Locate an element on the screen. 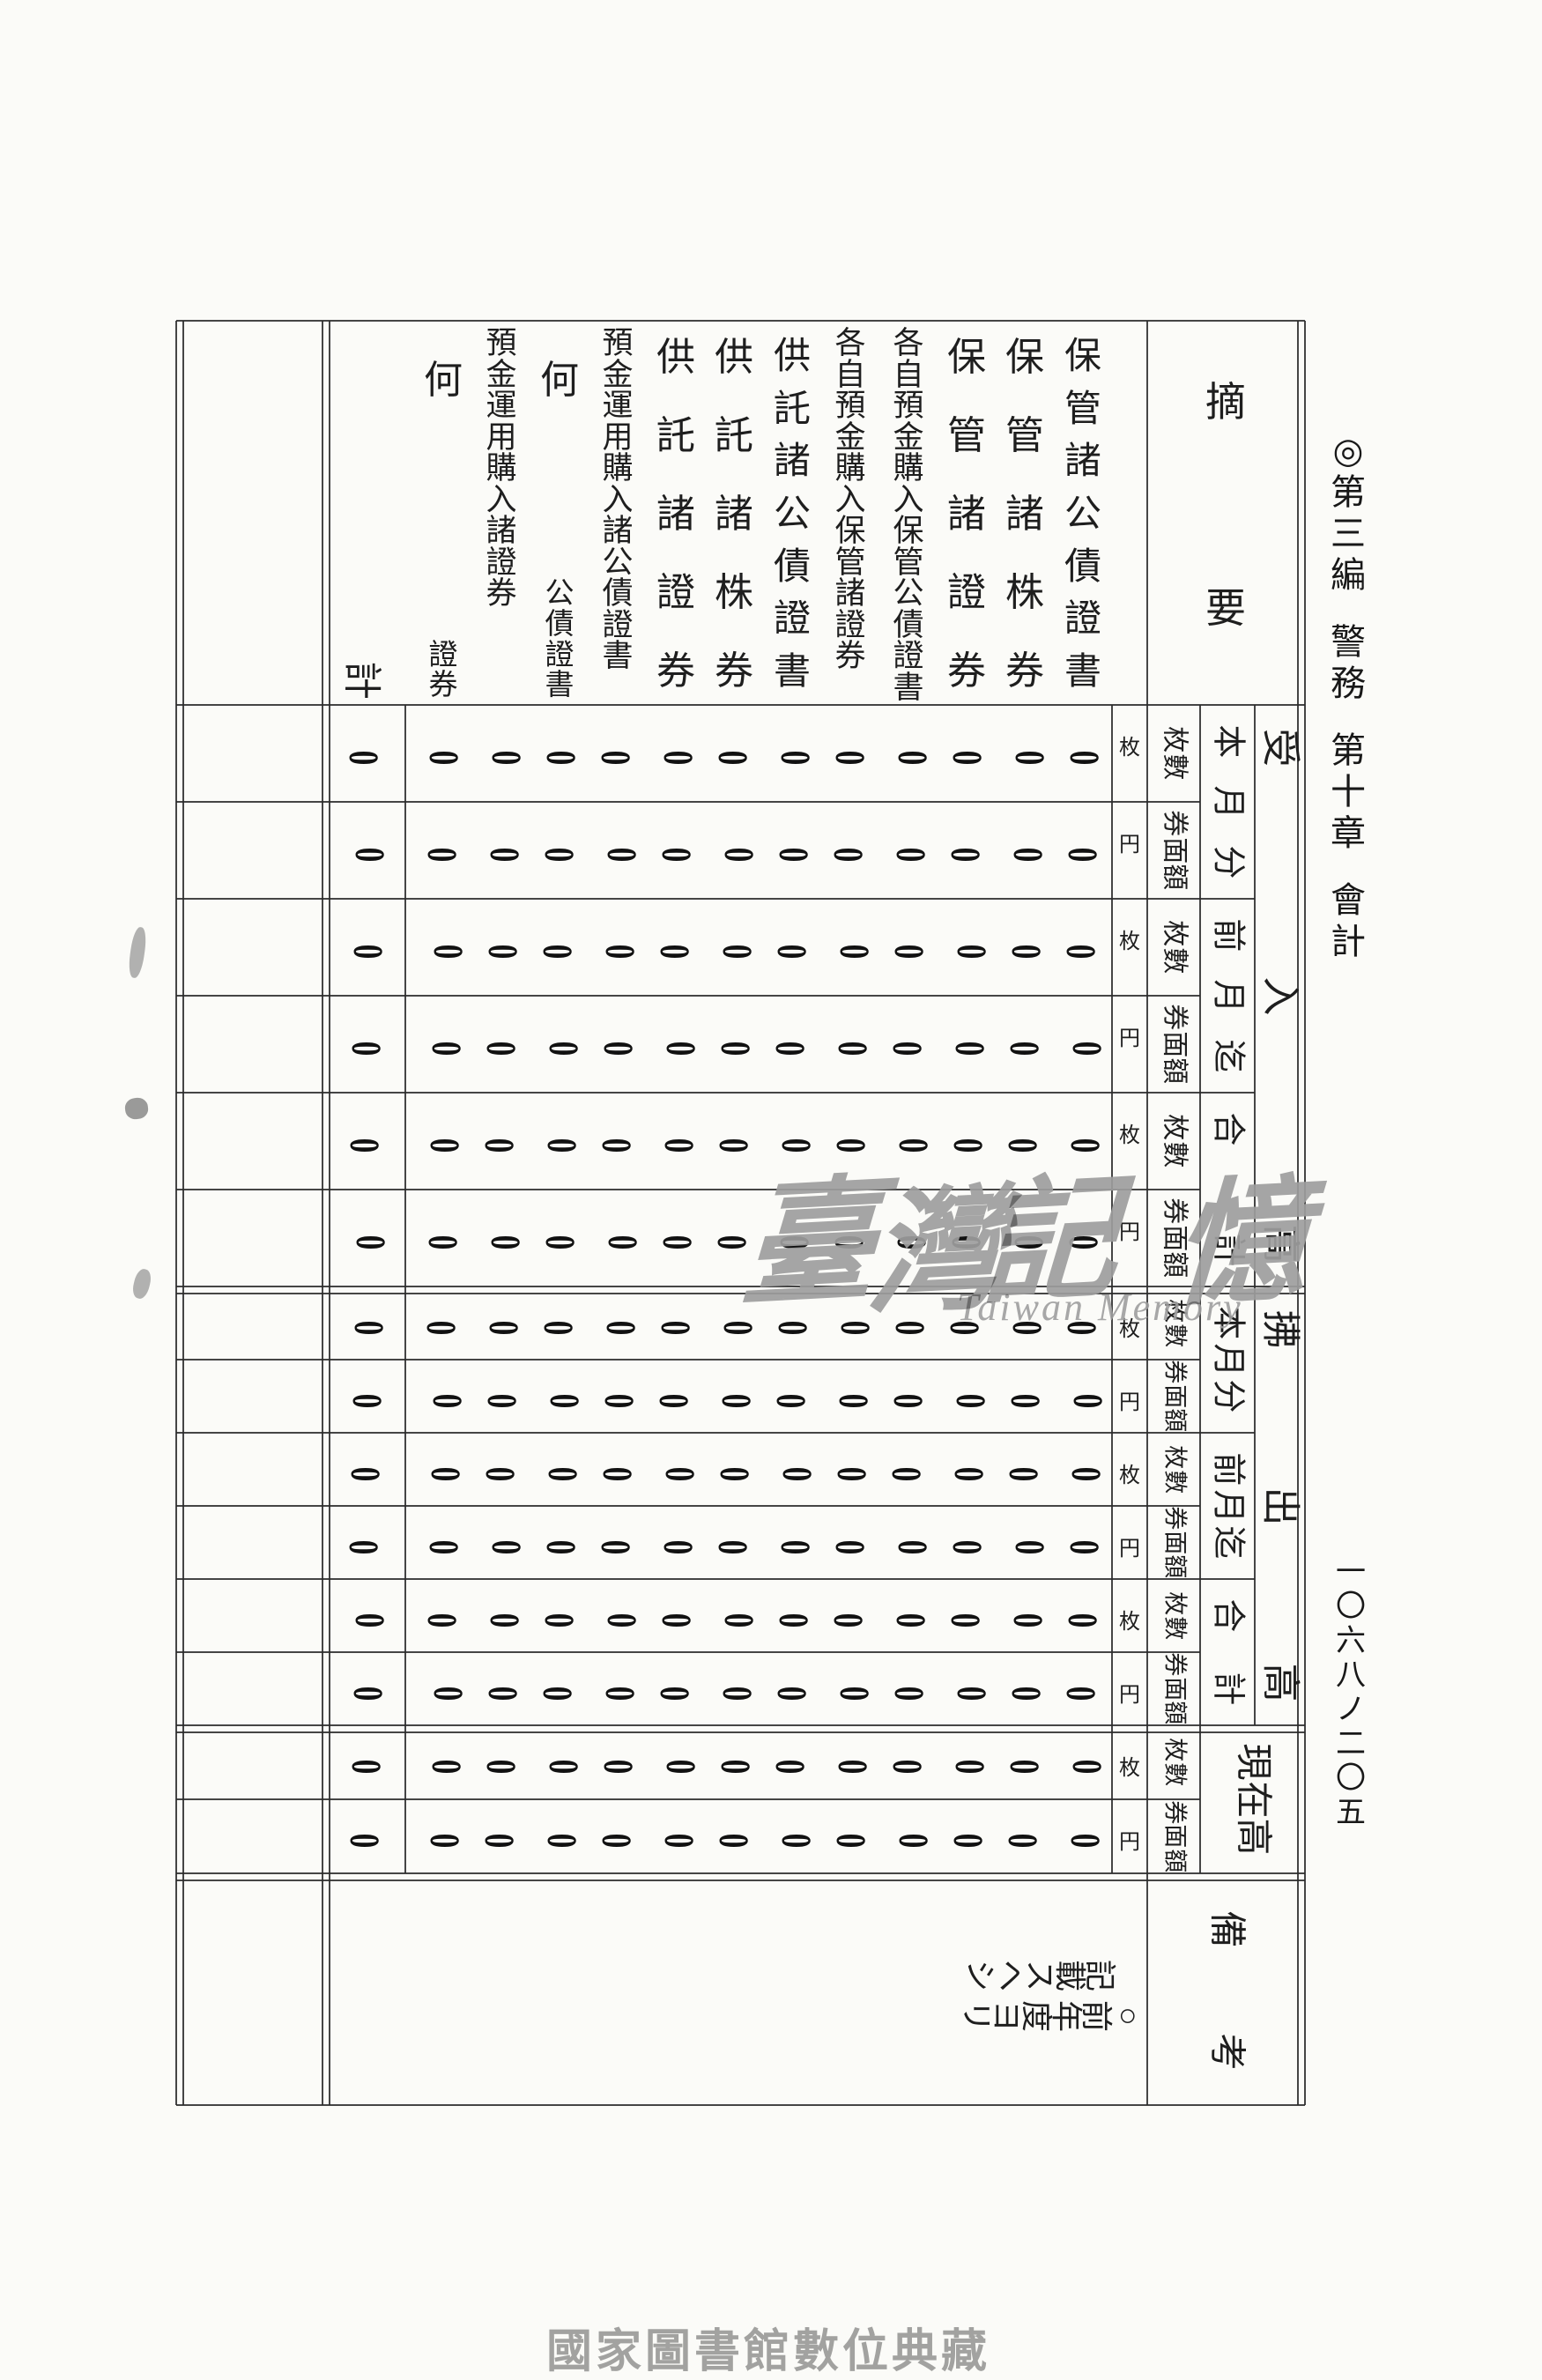 The image size is (1542, 2380). row-label-item: 供託諸株券 is located at coordinates (734, 514).